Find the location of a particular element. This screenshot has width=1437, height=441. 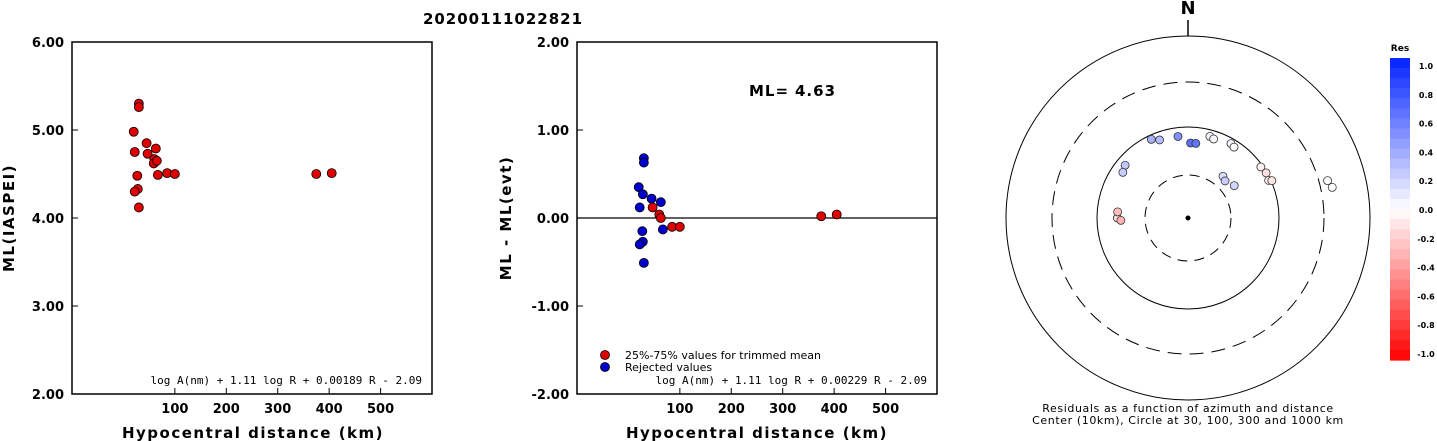

range-circle-300km is located at coordinates (1188, 218).